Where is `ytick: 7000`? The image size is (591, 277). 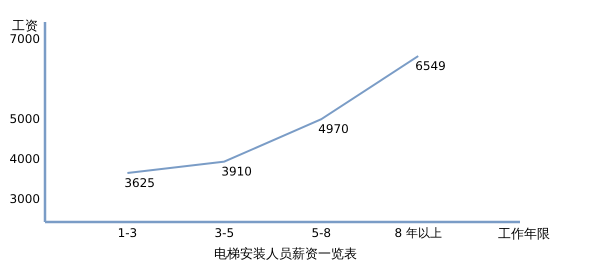 ytick: 7000 is located at coordinates (24, 39).